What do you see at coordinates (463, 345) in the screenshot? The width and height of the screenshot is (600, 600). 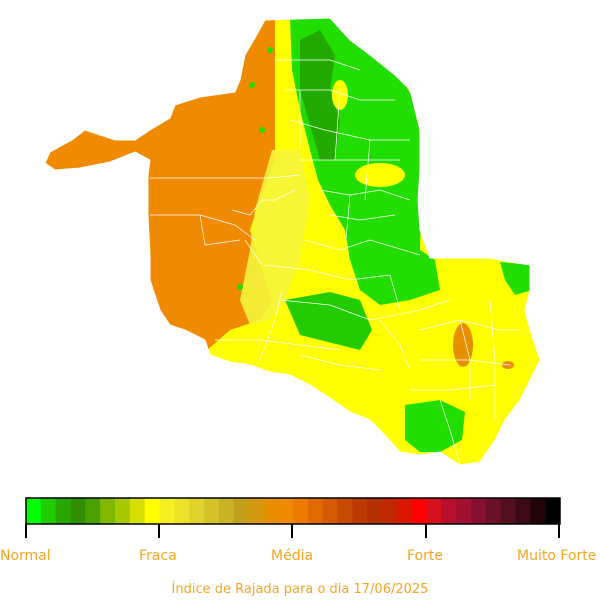 I see `orange-blob-east` at bounding box center [463, 345].